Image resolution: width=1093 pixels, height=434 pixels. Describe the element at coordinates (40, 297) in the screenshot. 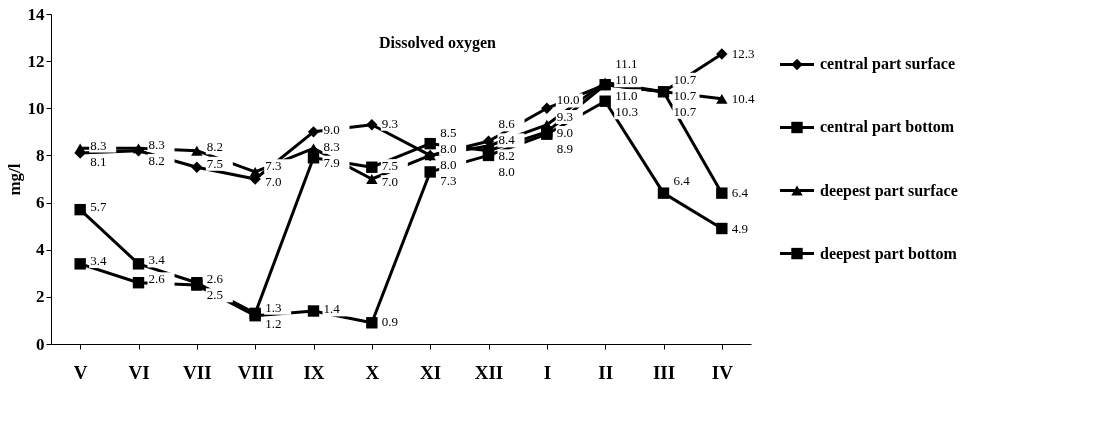

I see `y-tick-label: 2` at that location.